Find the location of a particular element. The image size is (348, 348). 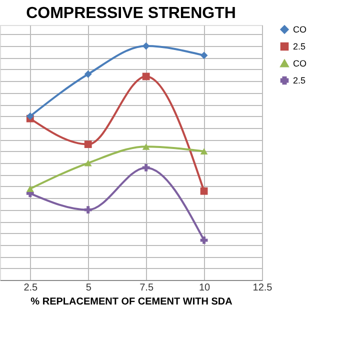

x-tick-label: 12.5 is located at coordinates (262, 288).